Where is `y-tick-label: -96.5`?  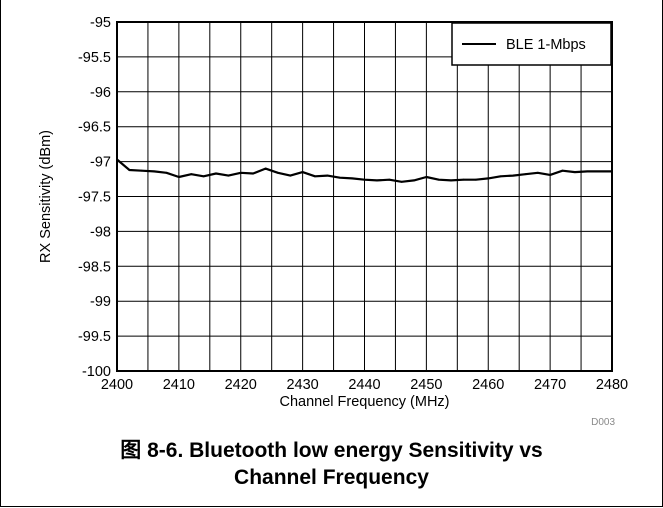 y-tick-label: -96.5 is located at coordinates (94, 128).